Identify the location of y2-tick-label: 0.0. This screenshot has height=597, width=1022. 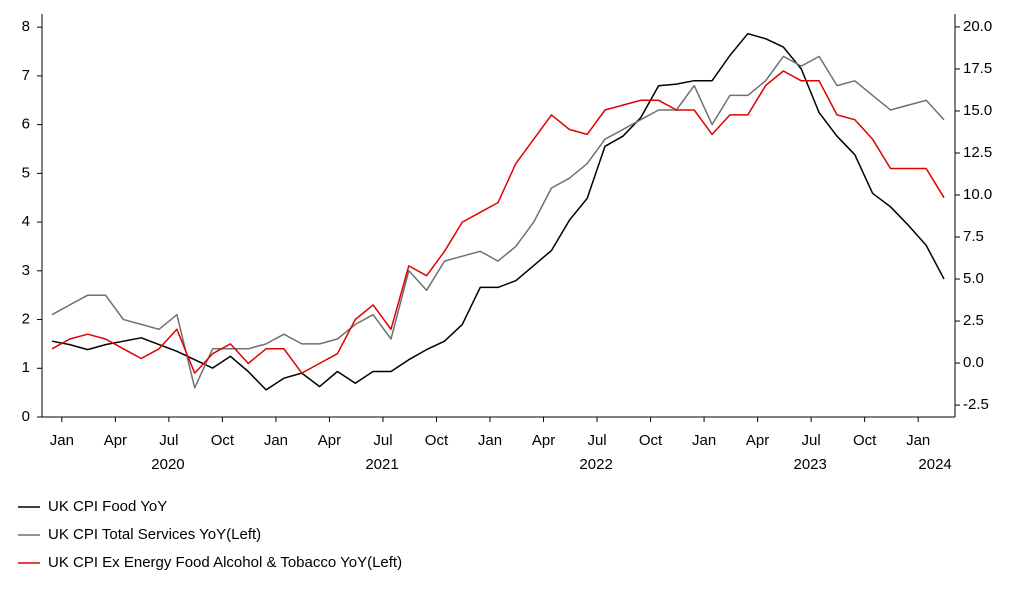
(973, 362).